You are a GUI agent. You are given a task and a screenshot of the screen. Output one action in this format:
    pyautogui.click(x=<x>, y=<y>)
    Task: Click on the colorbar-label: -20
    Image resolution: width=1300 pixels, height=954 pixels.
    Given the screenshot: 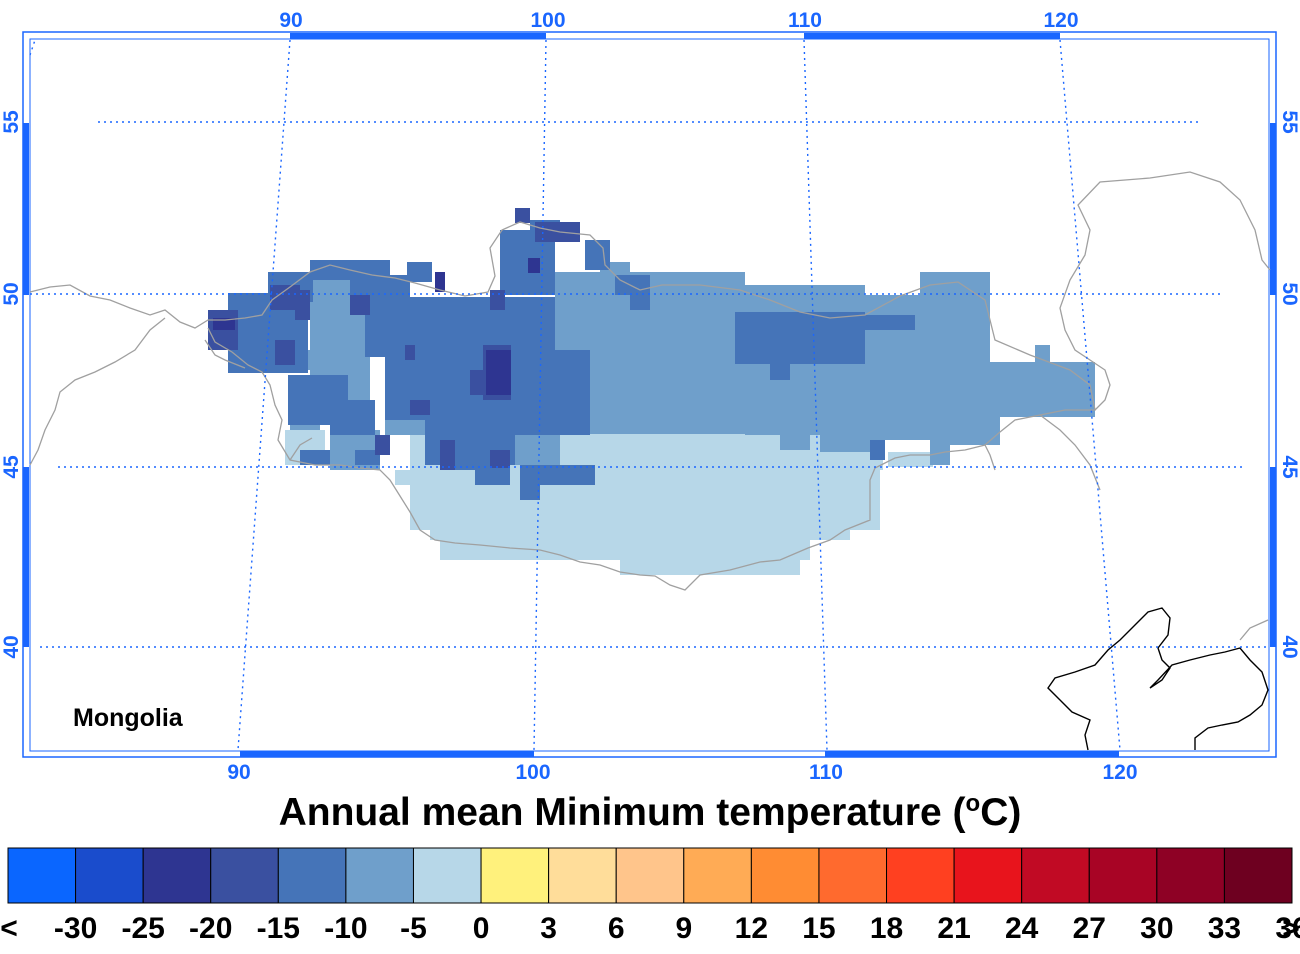 What is the action you would take?
    pyautogui.click(x=211, y=928)
    